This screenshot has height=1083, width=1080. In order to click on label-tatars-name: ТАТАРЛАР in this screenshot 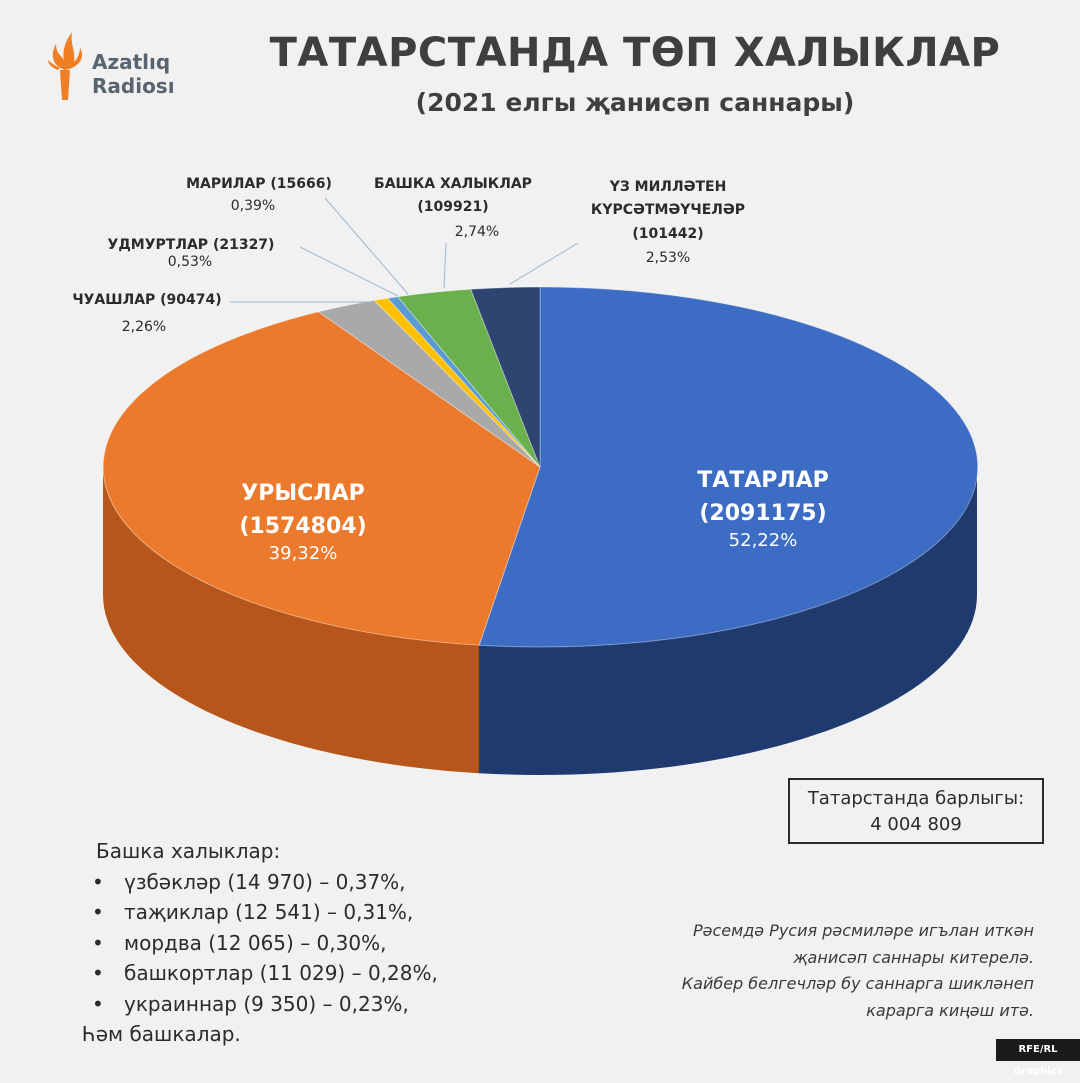, I will do `click(763, 480)`.